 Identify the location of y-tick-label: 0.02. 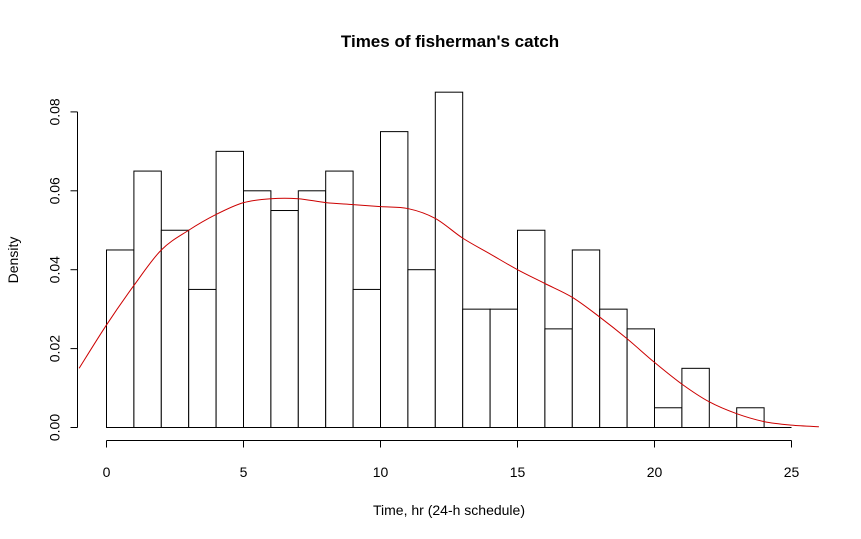
(55, 348).